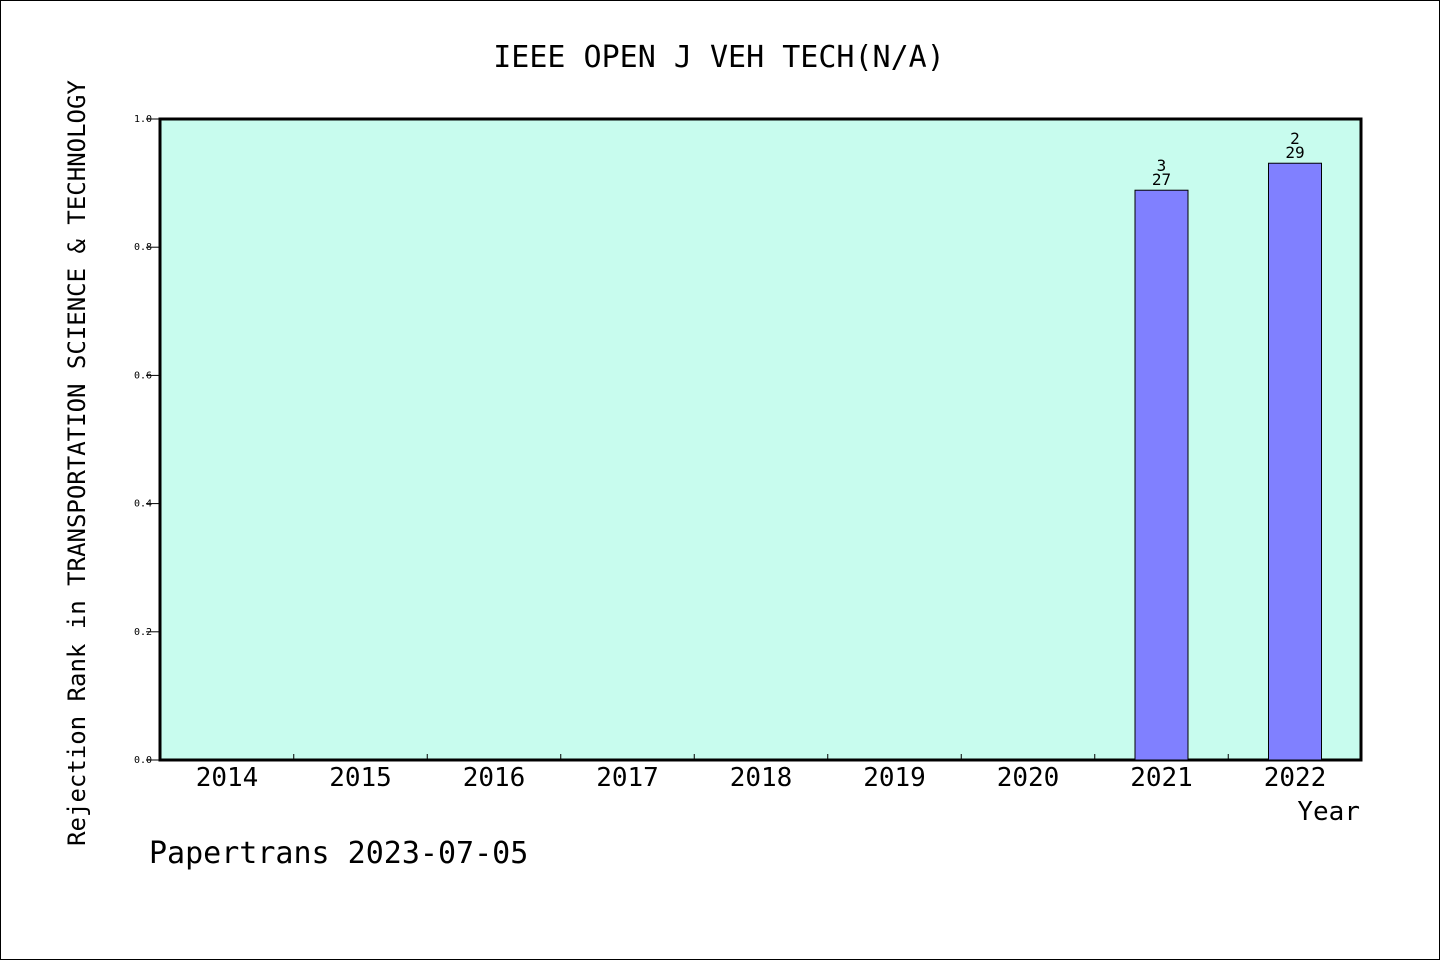 This screenshot has width=1440, height=964. I want to click on x-tick-label: 2017, so click(627, 778).